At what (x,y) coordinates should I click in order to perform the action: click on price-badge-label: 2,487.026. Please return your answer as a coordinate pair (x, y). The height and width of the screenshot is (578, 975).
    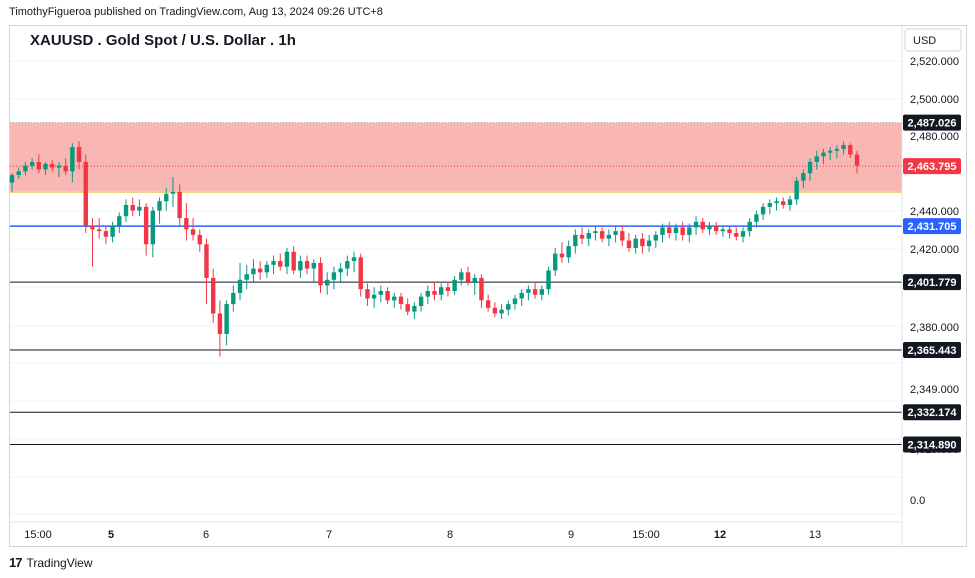
    Looking at the image, I should click on (932, 124).